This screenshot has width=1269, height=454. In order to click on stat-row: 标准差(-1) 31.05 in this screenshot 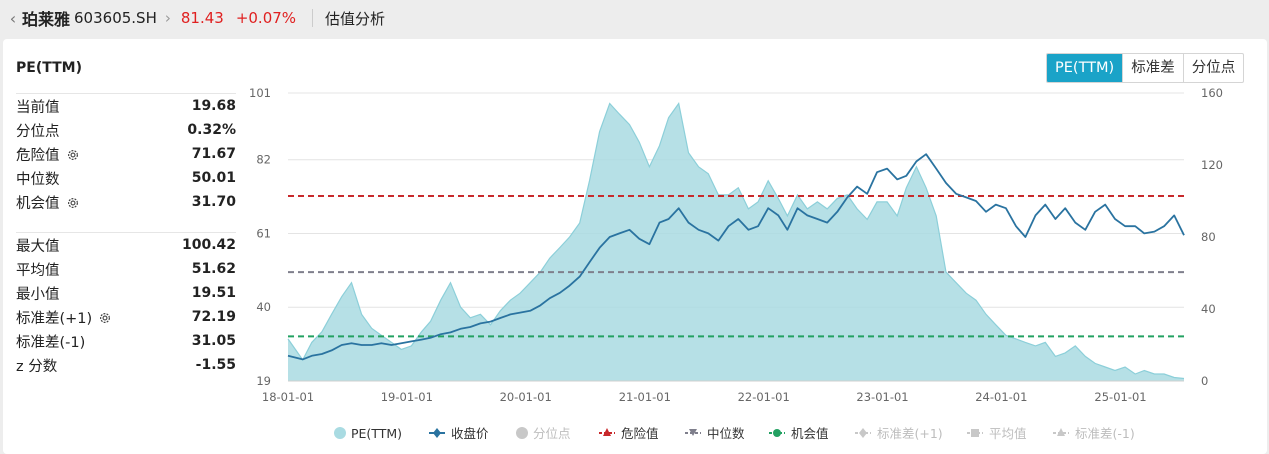, I will do `click(126, 341)`.